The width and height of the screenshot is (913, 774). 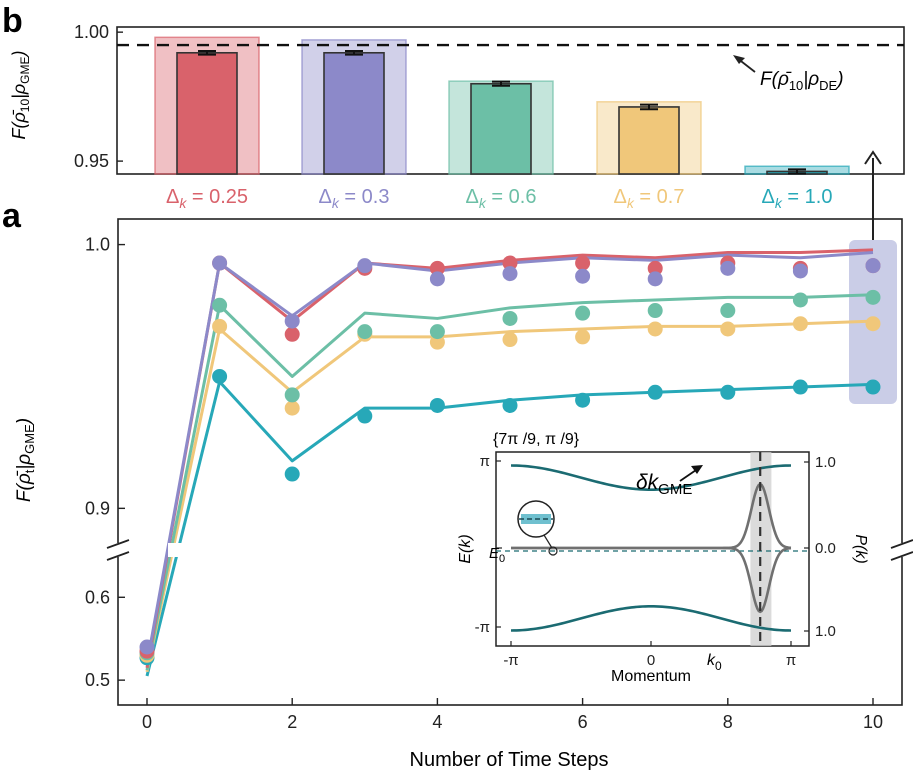 I want to click on panel-a-ylabel: F(ρ̄t|ρGME), so click(x=25, y=460).